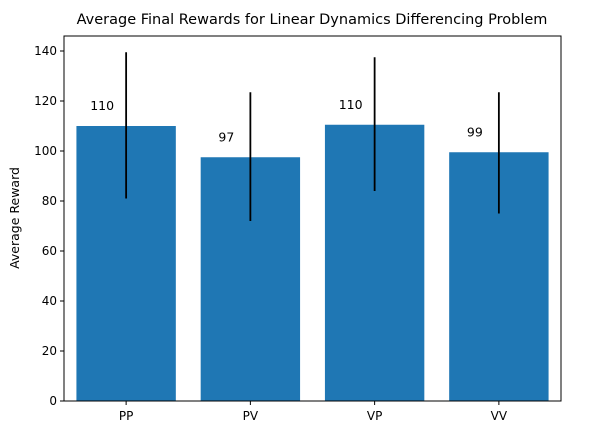  I want to click on y-axis-label: Average Reward, so click(14, 218).